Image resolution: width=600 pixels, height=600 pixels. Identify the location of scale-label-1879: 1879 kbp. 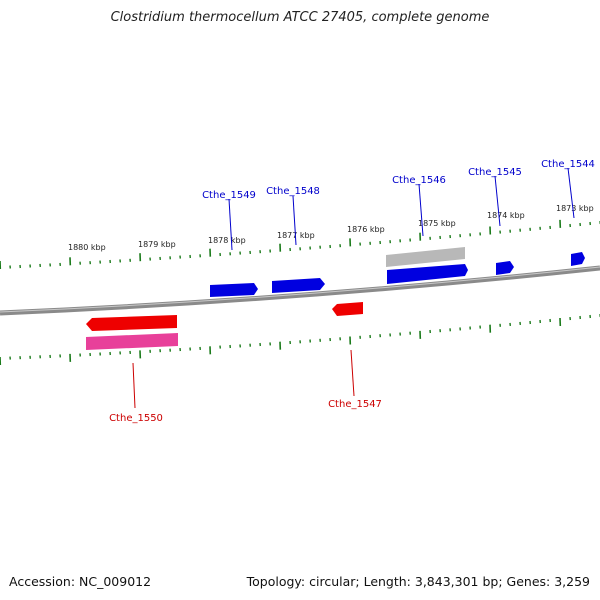
(157, 244).